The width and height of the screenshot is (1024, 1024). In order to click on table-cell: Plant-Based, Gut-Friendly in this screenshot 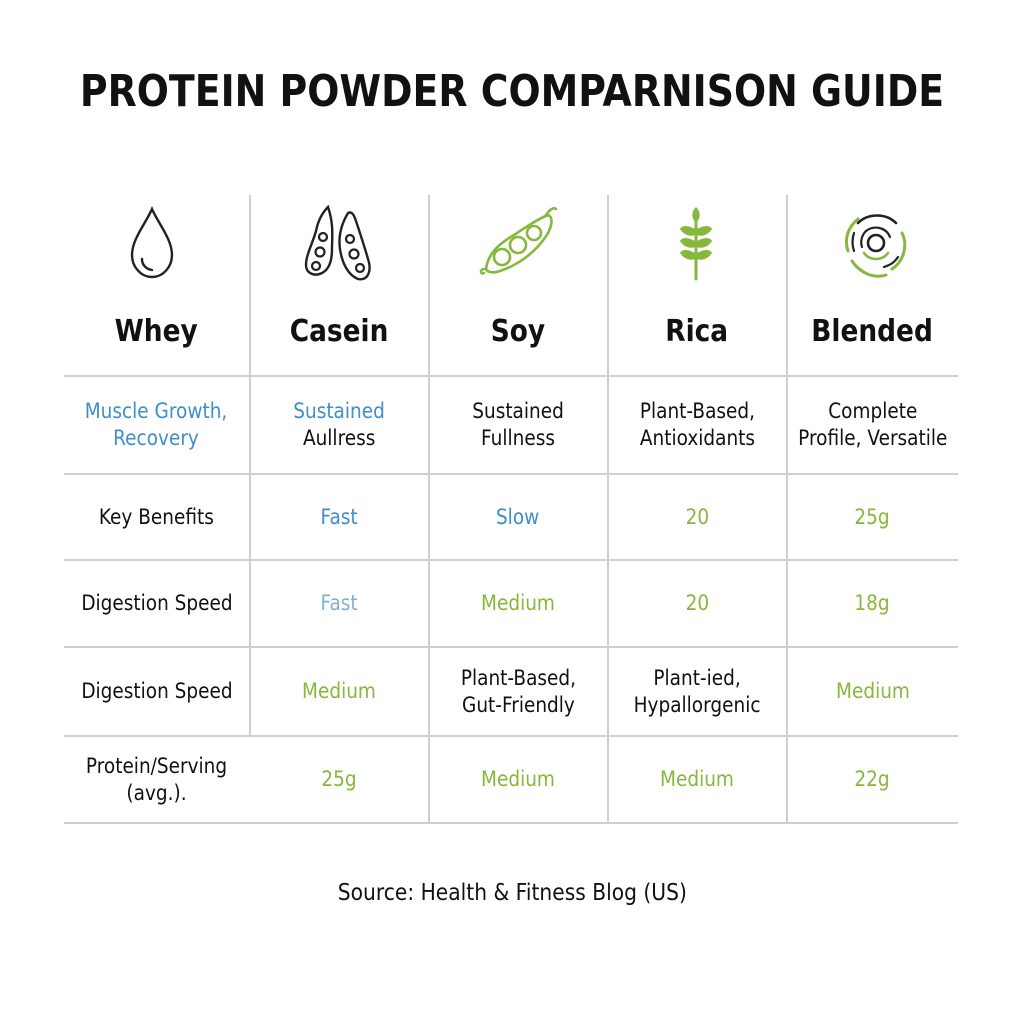, I will do `click(518, 691)`.